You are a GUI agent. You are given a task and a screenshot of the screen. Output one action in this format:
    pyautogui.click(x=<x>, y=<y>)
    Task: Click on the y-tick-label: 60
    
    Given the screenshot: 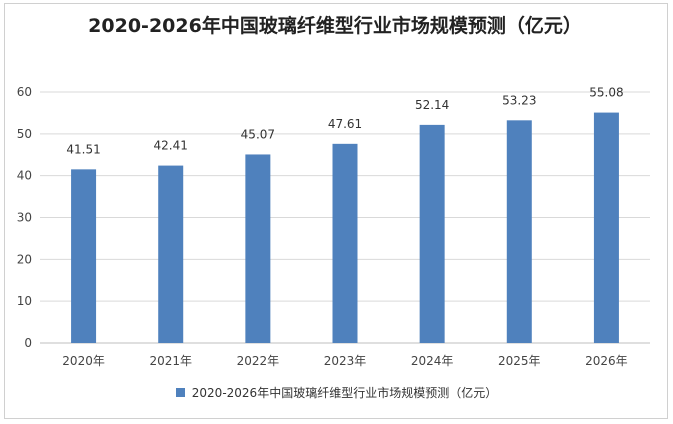 What is the action you would take?
    pyautogui.click(x=24, y=92)
    